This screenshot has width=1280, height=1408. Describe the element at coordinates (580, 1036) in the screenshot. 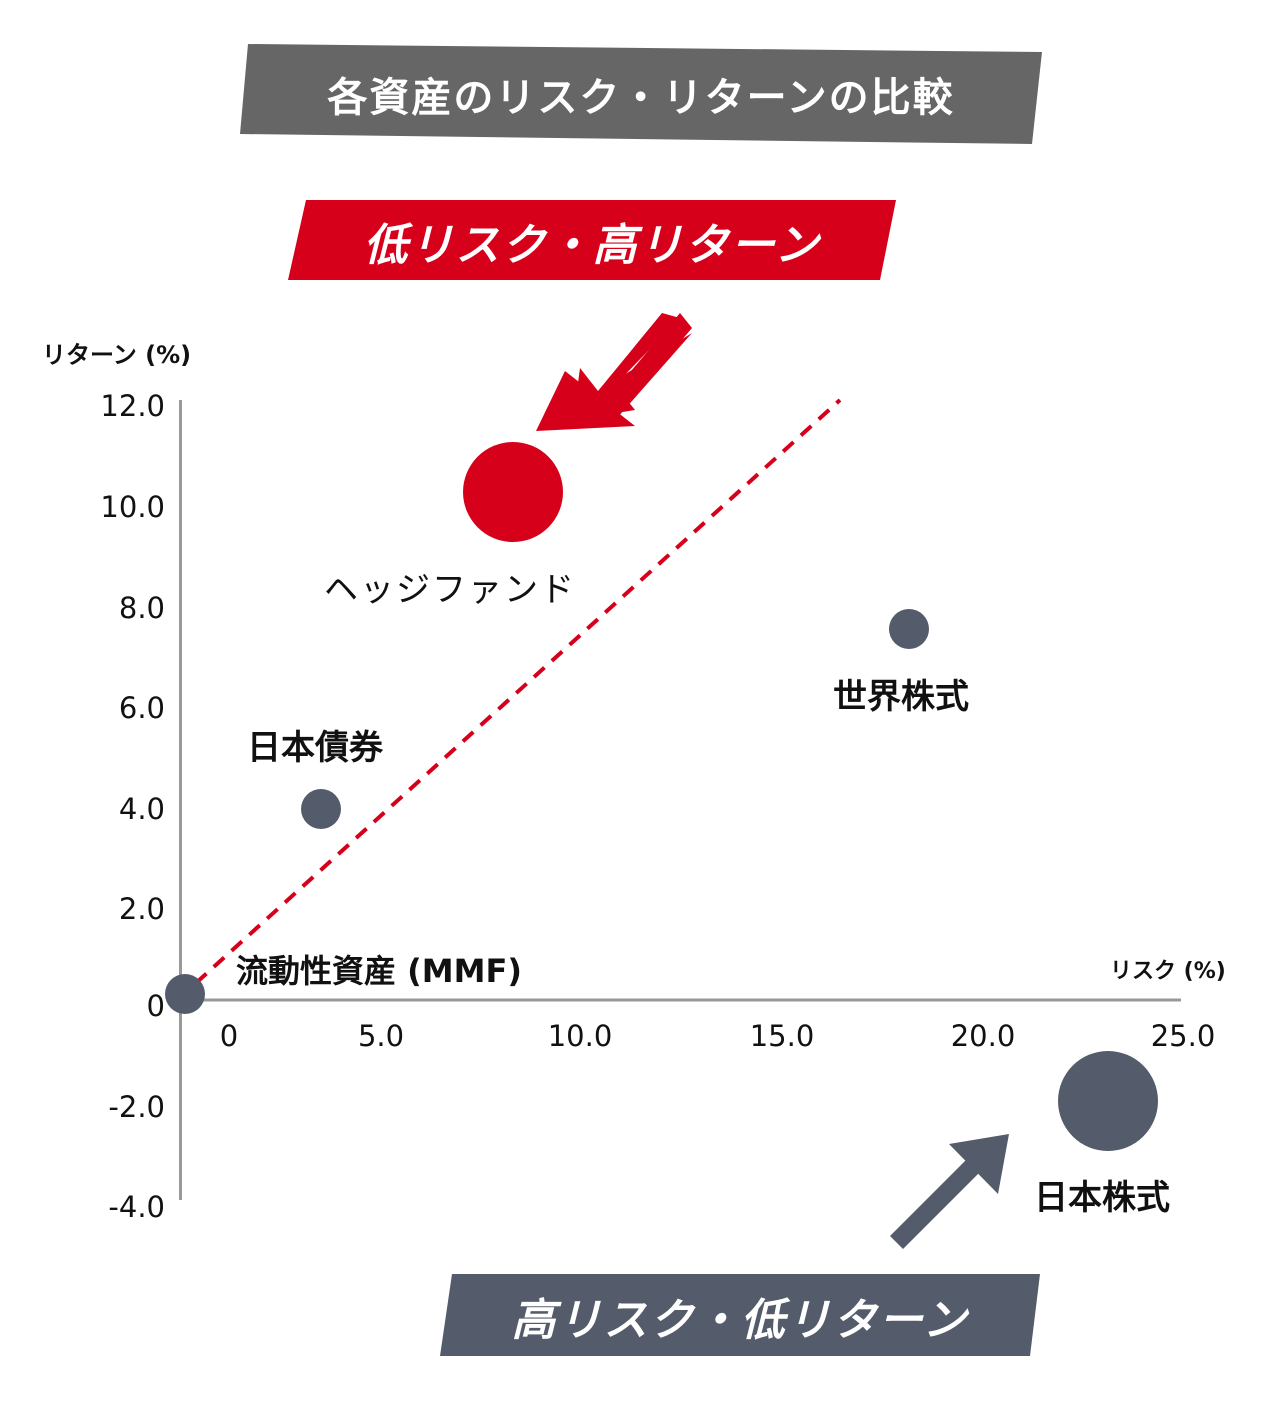

I see `x-tick-label: 10.0` at that location.